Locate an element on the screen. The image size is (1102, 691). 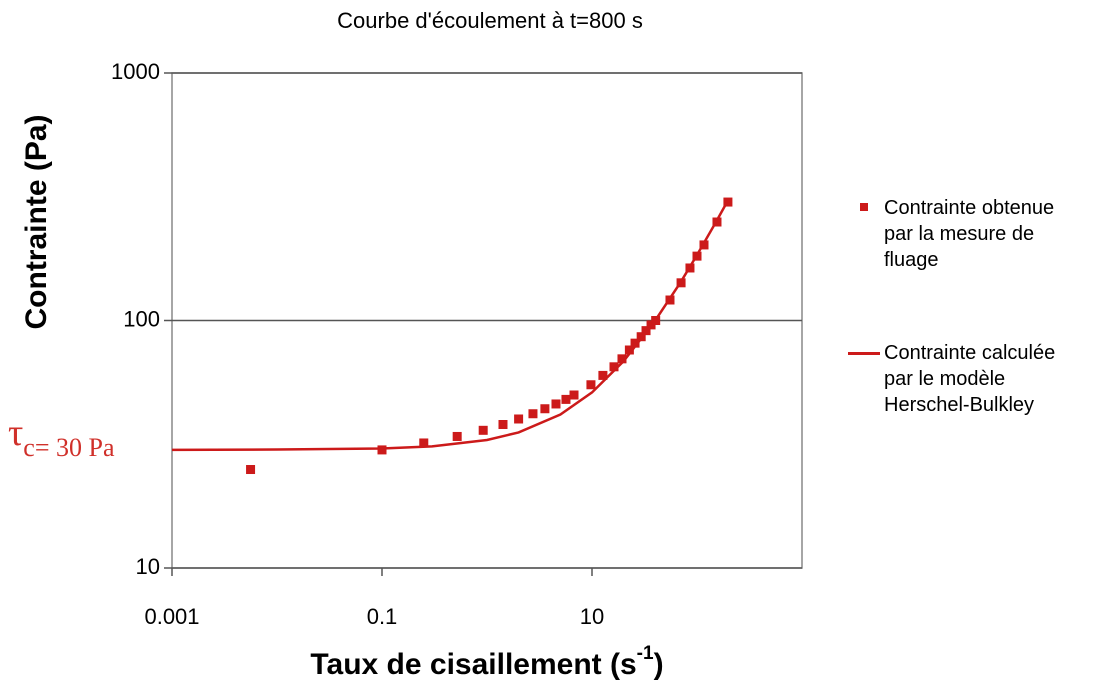
y-tick-label: 10 is located at coordinates (148, 566).